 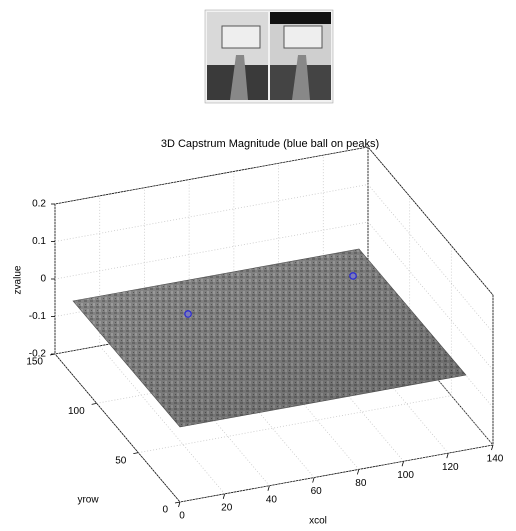 I want to click on z-tick-label: -0.1, so click(x=38, y=316).